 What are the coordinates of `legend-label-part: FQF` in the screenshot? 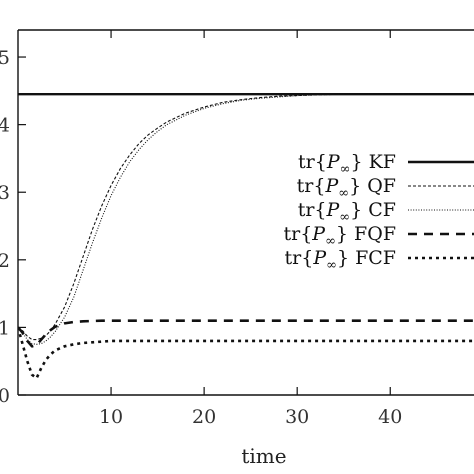 It's located at (372, 234).